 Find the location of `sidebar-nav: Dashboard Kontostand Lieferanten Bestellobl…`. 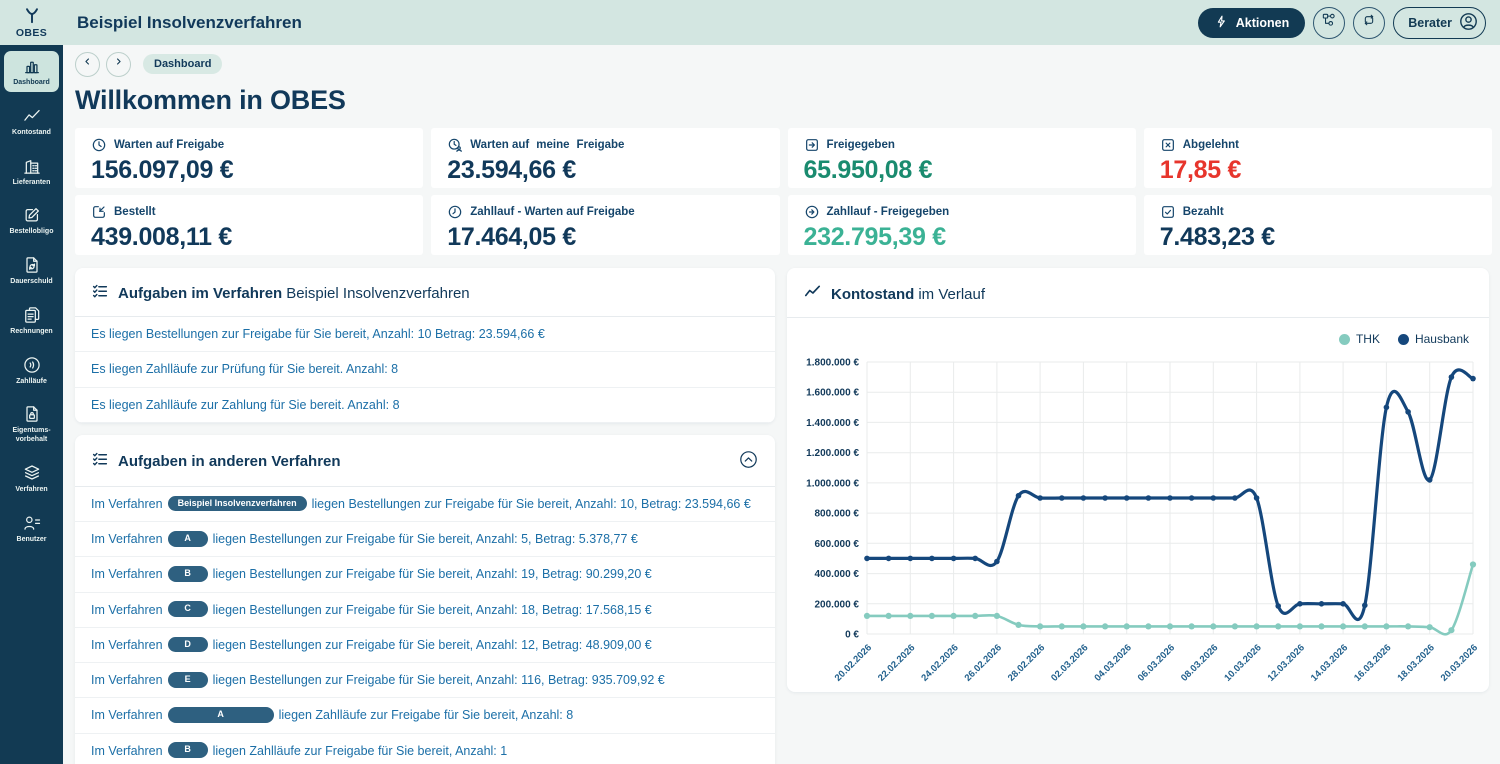

sidebar-nav: Dashboard Kontostand Lieferanten Bestellobl… is located at coordinates (31, 404).